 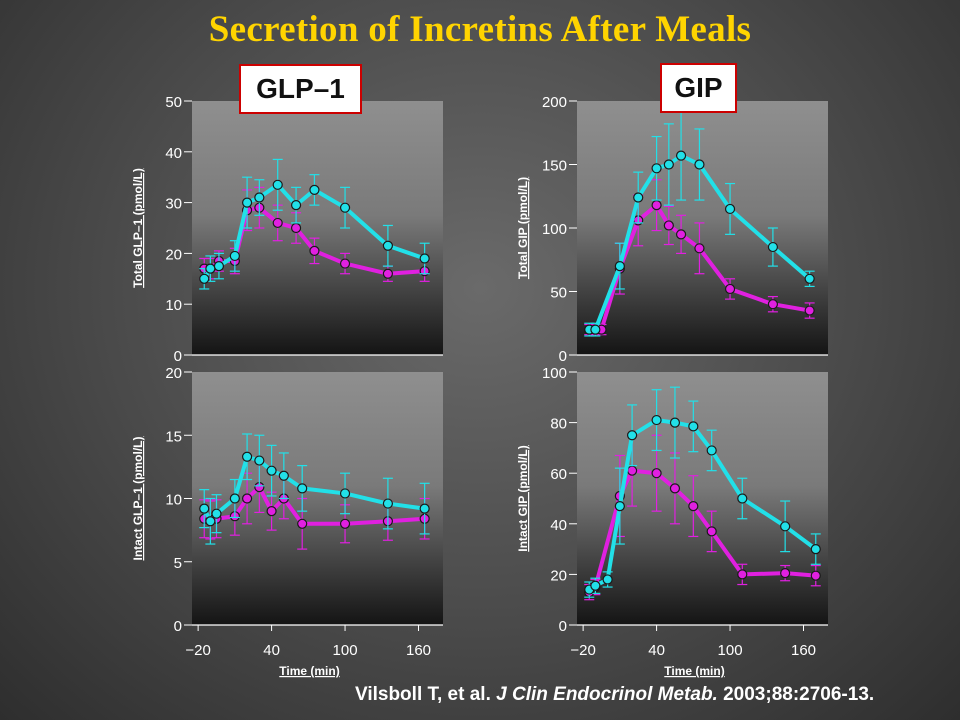 What do you see at coordinates (607, 694) in the screenshot?
I see `citation-journal: J Clin Endocrinol Metab.` at bounding box center [607, 694].